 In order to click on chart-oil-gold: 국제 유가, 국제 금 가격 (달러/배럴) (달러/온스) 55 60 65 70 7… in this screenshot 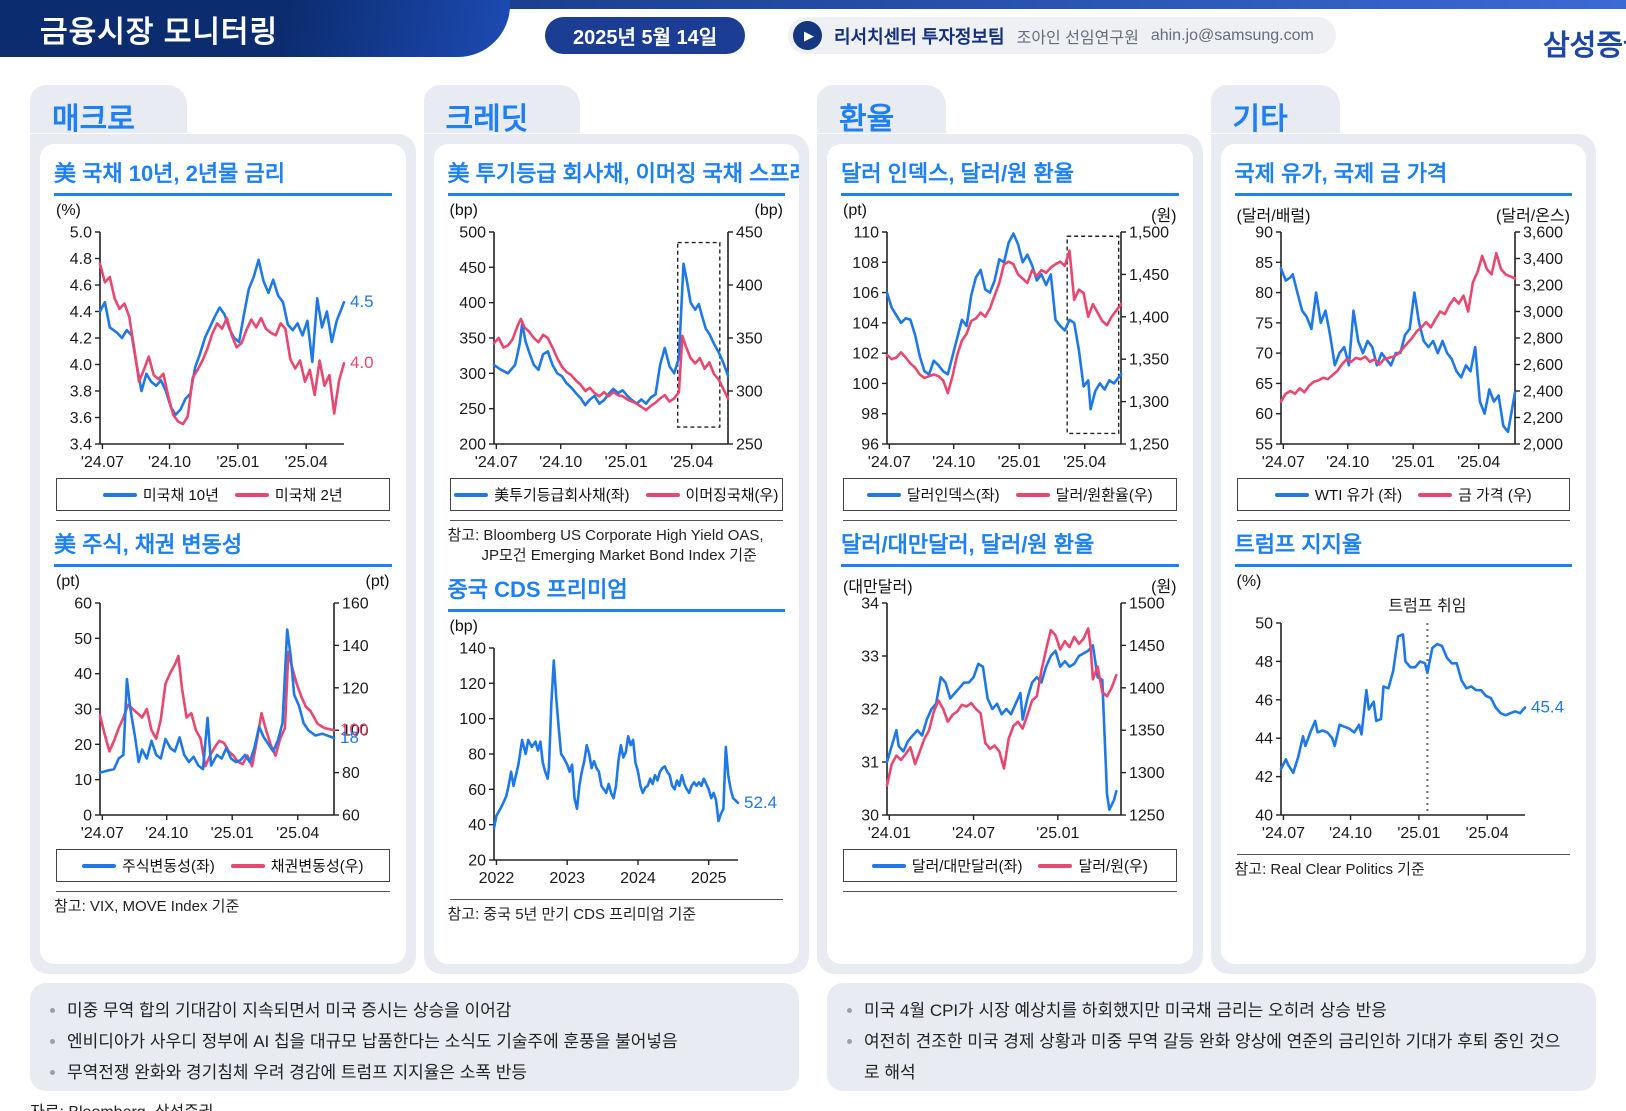, I will do `click(1403, 338)`.